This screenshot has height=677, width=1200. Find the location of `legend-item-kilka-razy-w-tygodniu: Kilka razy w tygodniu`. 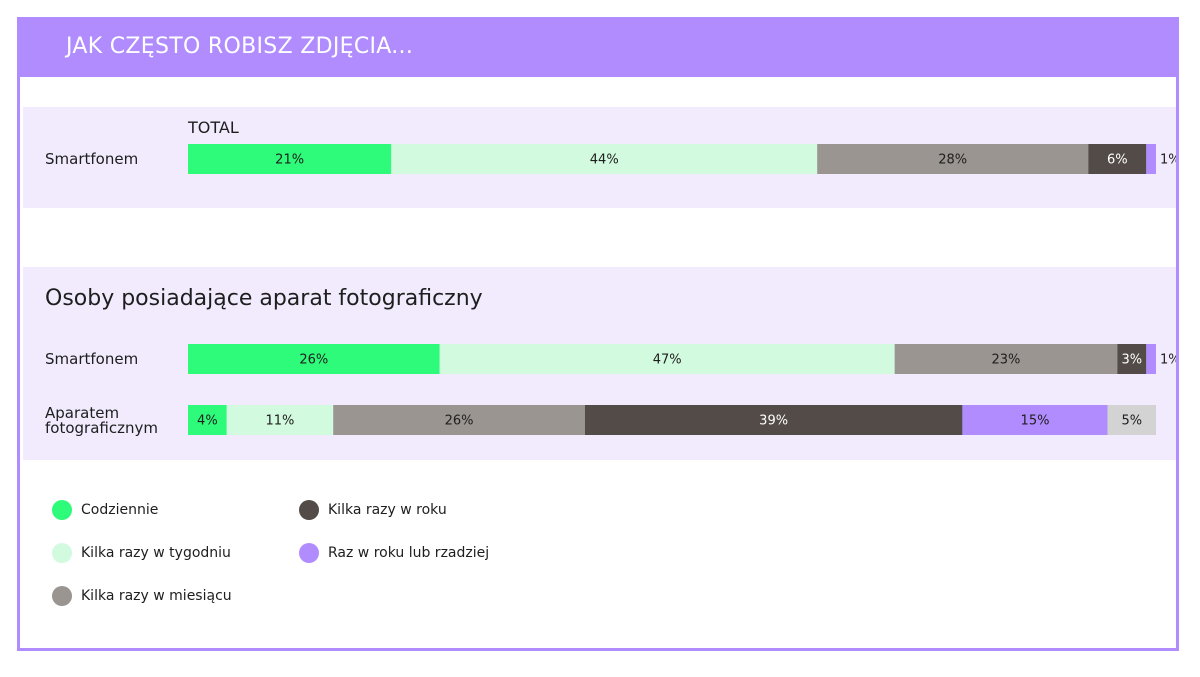

legend-item-kilka-razy-w-tygodniu: Kilka razy w tygodniu is located at coordinates (141, 553).